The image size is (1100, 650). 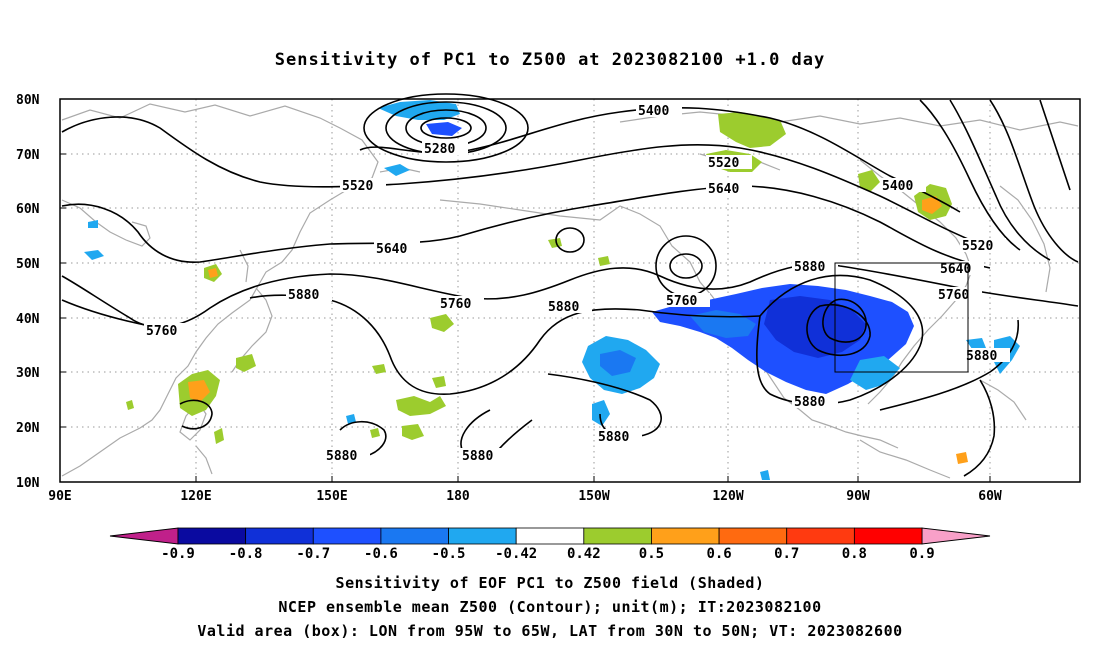 What do you see at coordinates (313, 554) in the screenshot?
I see `colorbar-label: -0.7` at bounding box center [313, 554].